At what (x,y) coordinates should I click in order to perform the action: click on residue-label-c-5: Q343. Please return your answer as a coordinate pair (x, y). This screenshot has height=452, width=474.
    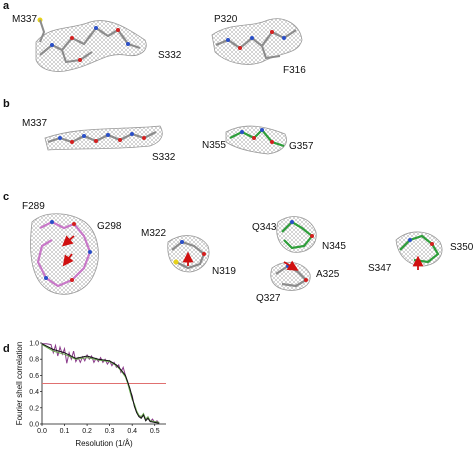
    Looking at the image, I should click on (264, 227).